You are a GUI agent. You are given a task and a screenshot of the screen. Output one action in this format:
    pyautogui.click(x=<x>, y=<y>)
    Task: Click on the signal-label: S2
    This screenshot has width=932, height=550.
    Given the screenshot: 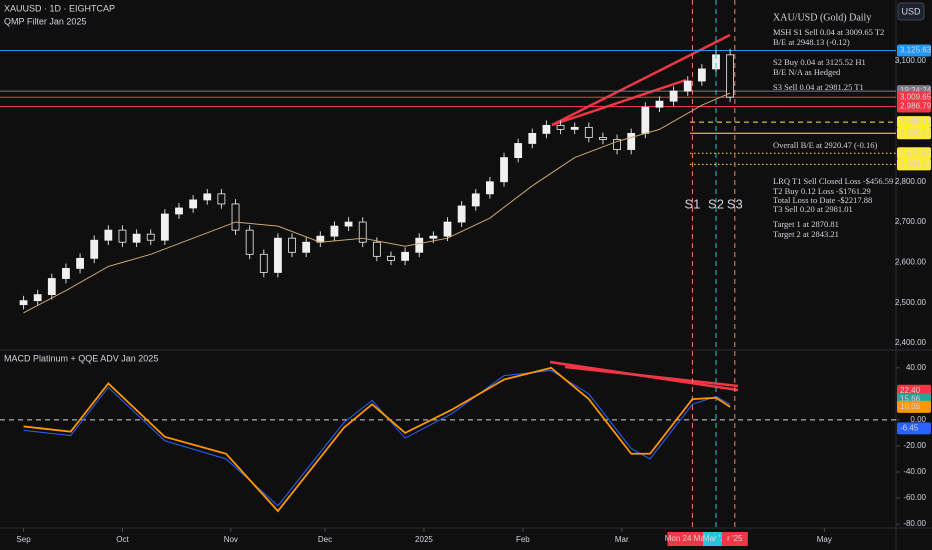 What is the action you would take?
    pyautogui.click(x=716, y=203)
    